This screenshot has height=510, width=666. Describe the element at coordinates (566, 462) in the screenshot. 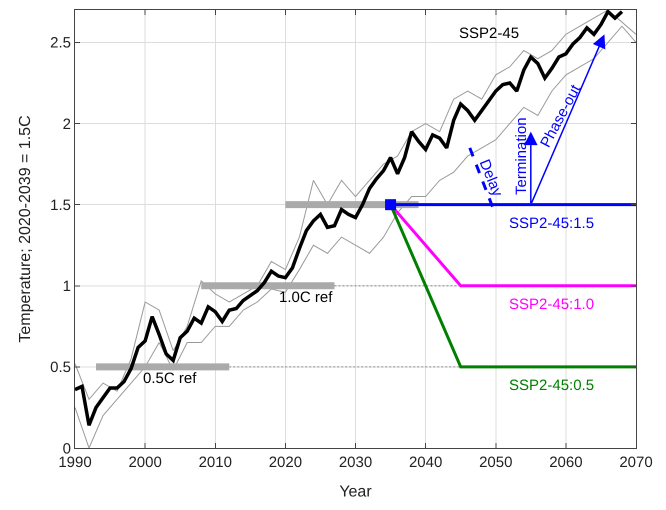

I see `x-tick-label: 2060` at that location.